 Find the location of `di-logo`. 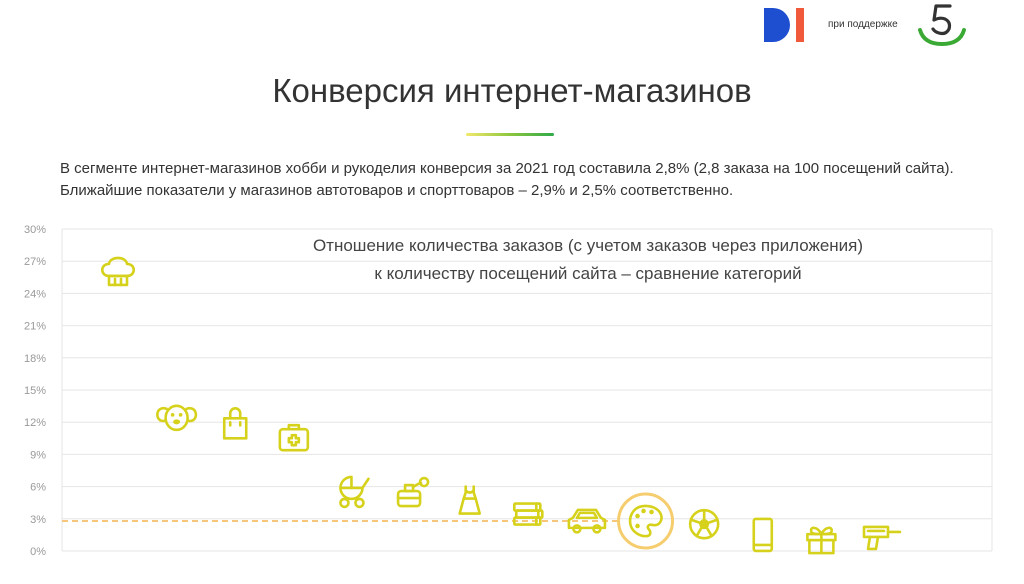

di-logo is located at coordinates (784, 25).